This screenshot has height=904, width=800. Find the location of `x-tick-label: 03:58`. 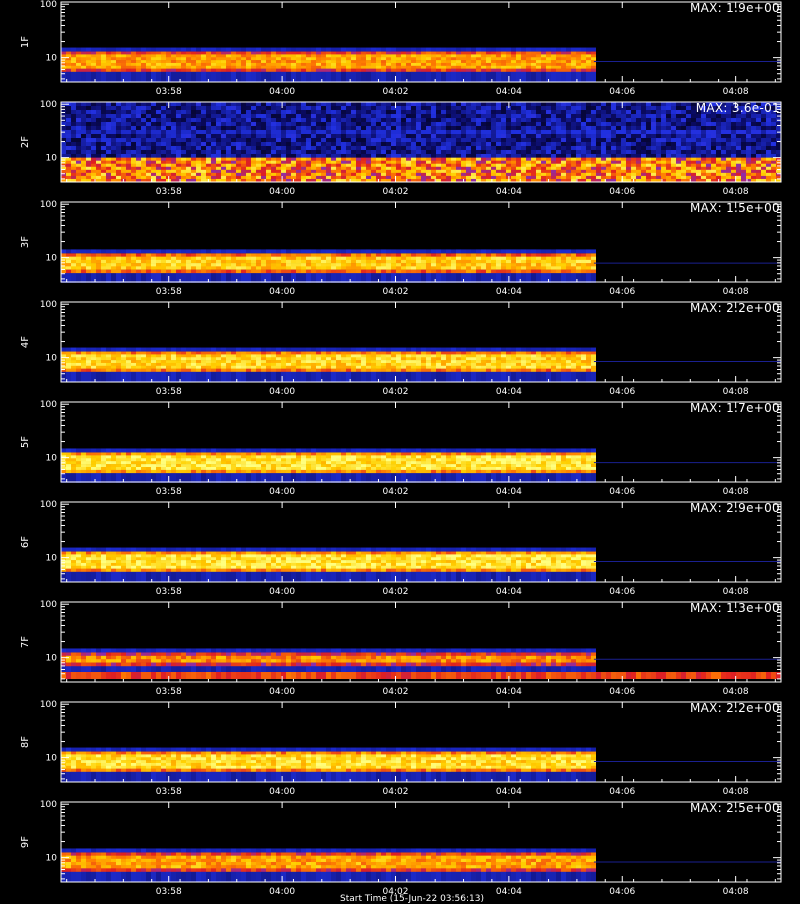

x-tick-label: 03:58 is located at coordinates (169, 92).